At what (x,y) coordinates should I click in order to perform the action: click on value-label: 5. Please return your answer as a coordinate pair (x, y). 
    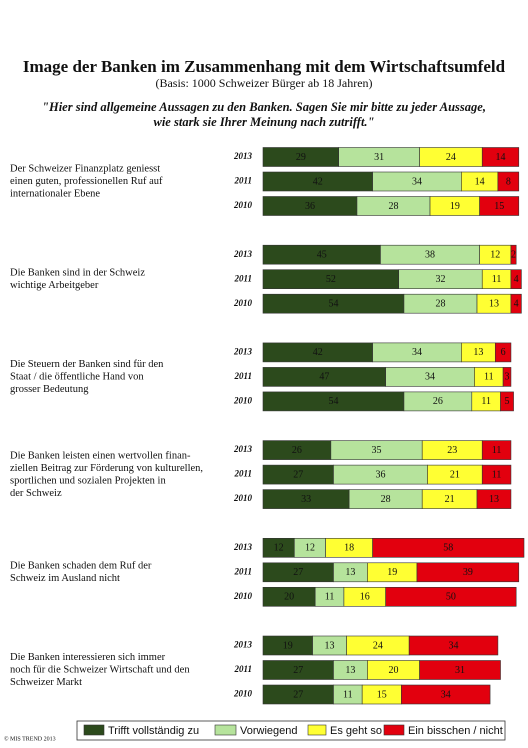
    Looking at the image, I should click on (507, 401).